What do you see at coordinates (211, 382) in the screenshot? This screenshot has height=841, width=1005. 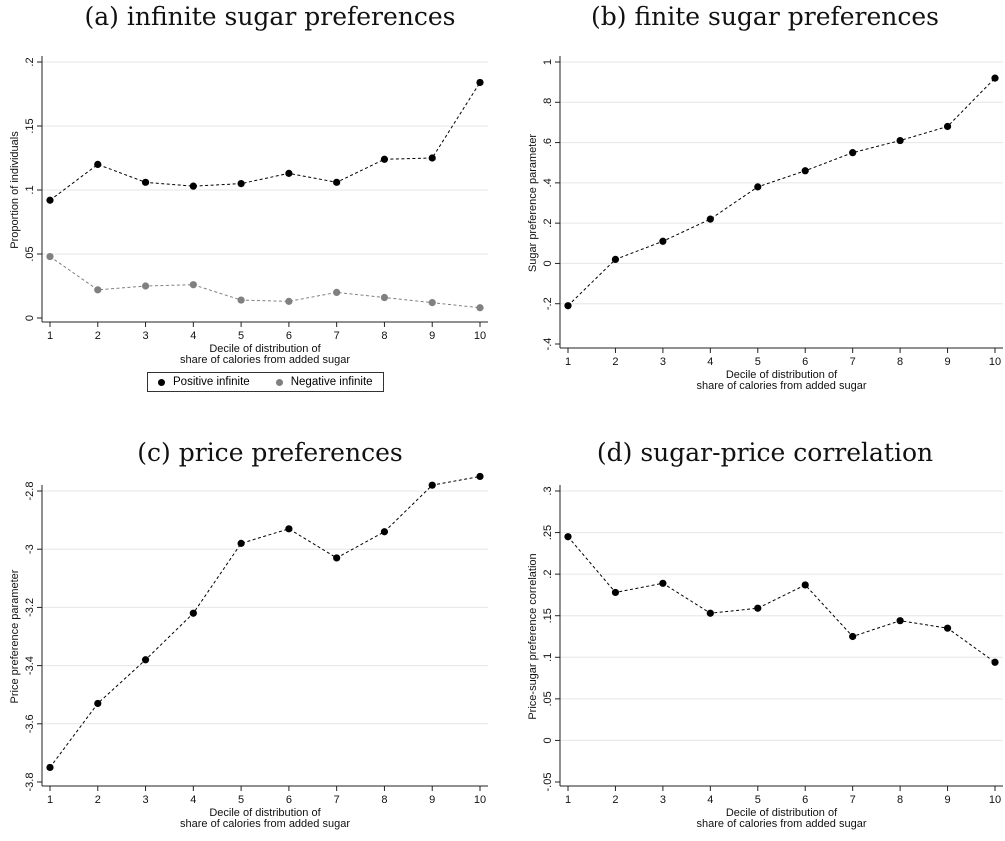 I see `legend-label-positive-infinite: Positive infinite` at bounding box center [211, 382].